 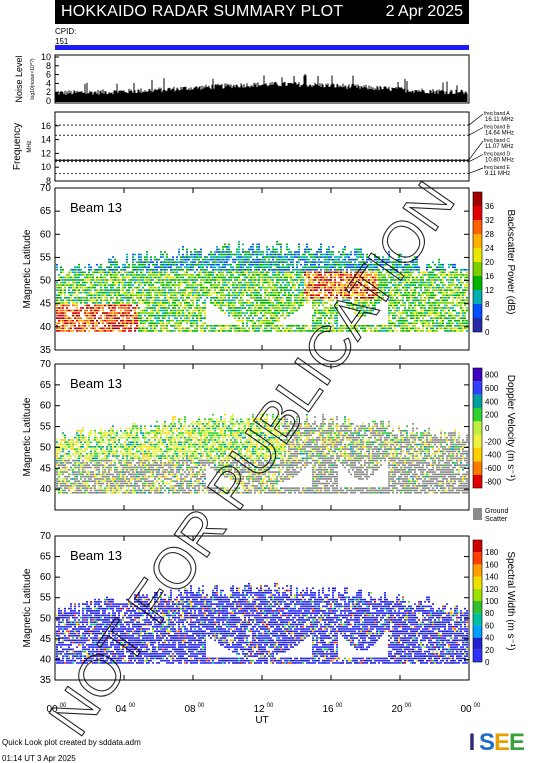 What do you see at coordinates (492, 564) in the screenshot?
I see `colorbar-tick-label: 160` at bounding box center [492, 564].